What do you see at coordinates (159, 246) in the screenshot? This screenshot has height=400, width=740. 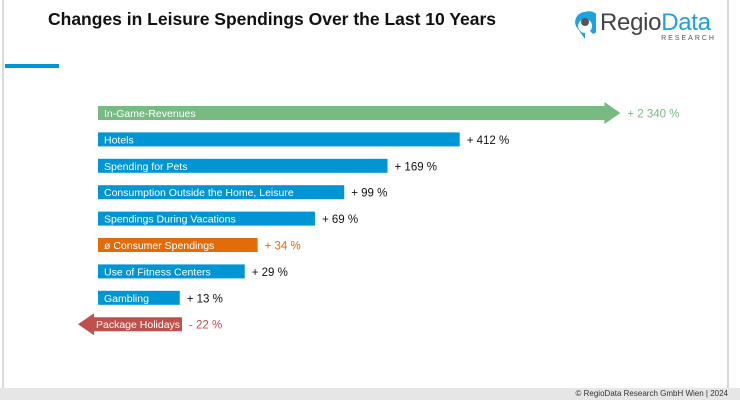 I see `bar-category-label: ø Consumer Spendings` at bounding box center [159, 246].